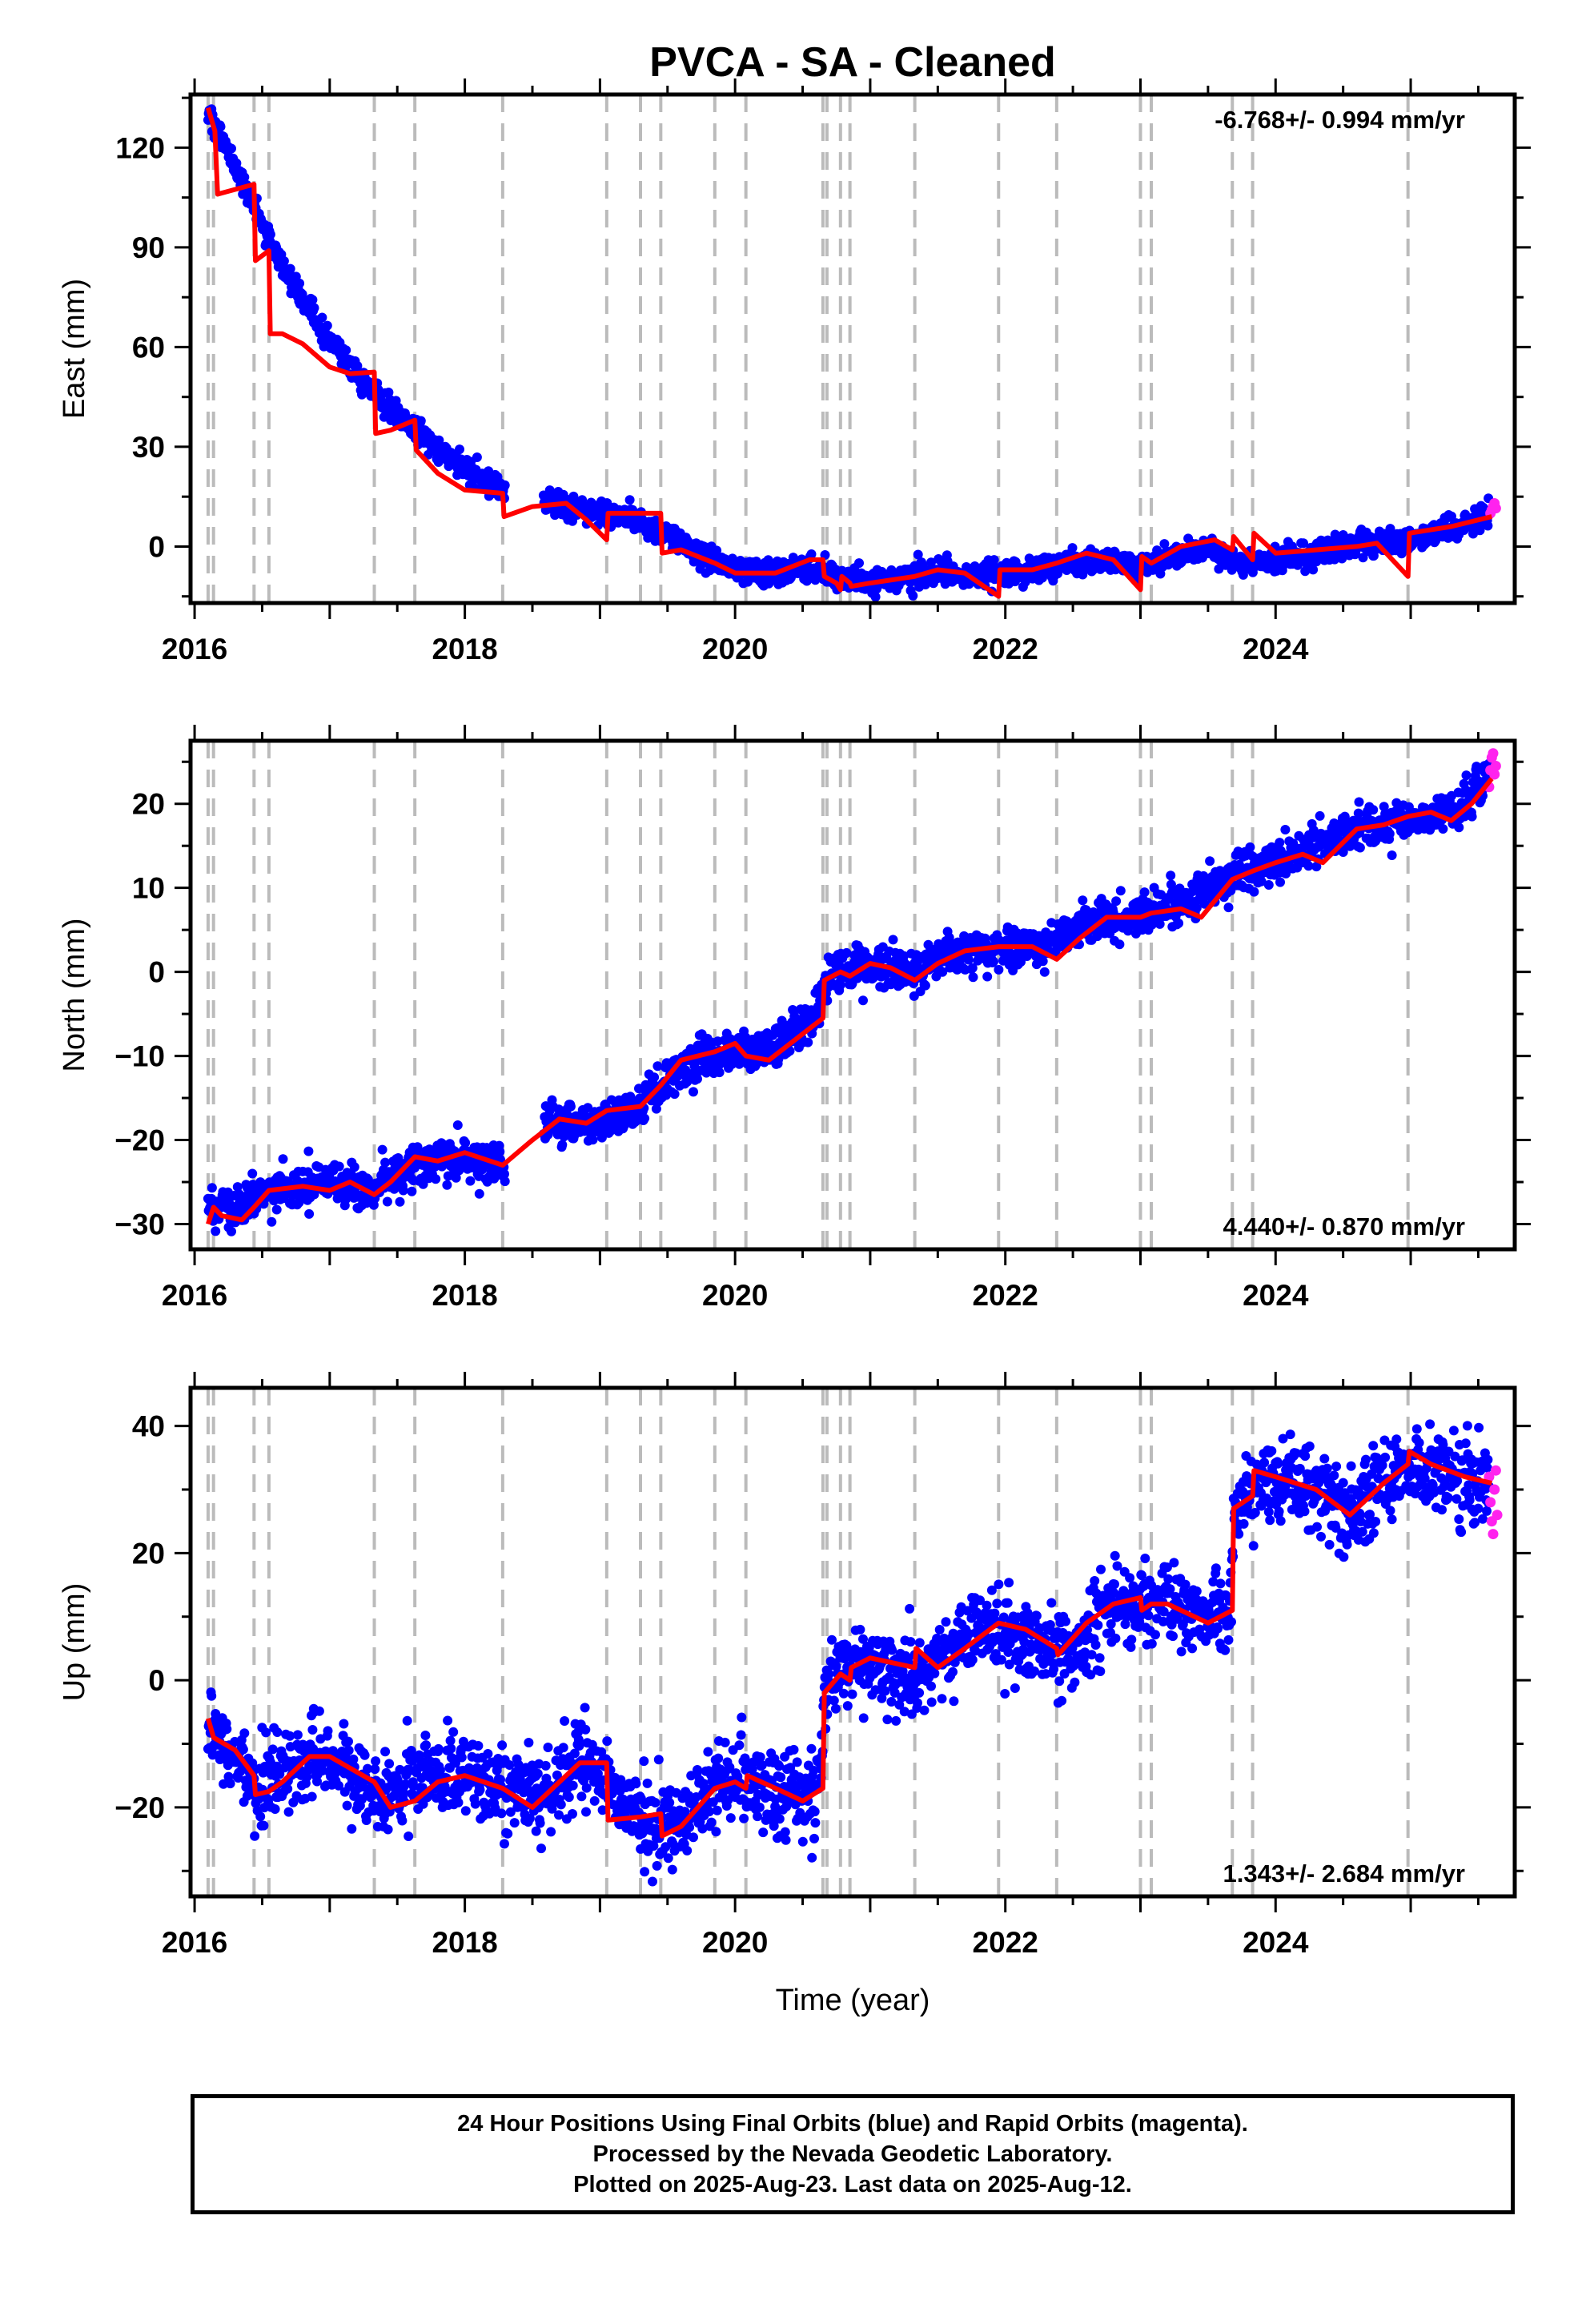 Image resolution: width=1582 pixels, height=2324 pixels. What do you see at coordinates (74, 995) in the screenshot?
I see `y-axis-label: North (mm)` at bounding box center [74, 995].